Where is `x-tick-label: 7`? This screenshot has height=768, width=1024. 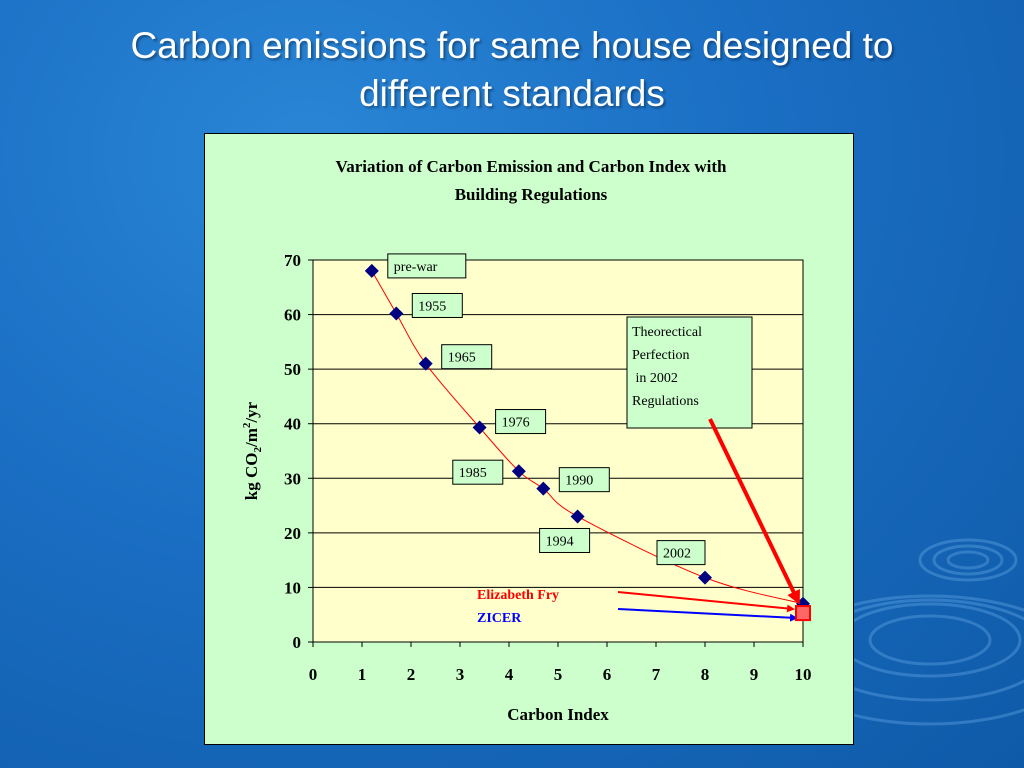 x-tick-label: 7 is located at coordinates (656, 674).